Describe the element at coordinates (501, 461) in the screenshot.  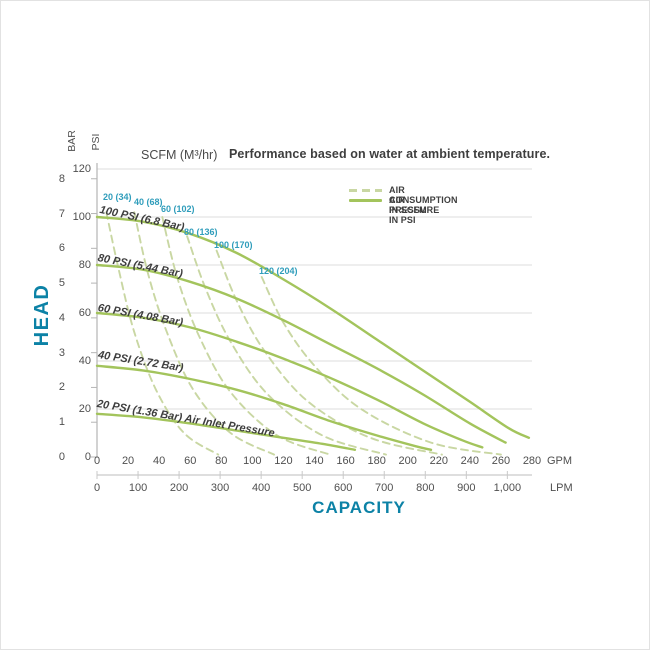
I see `gpm-tick-label: 260` at that location.